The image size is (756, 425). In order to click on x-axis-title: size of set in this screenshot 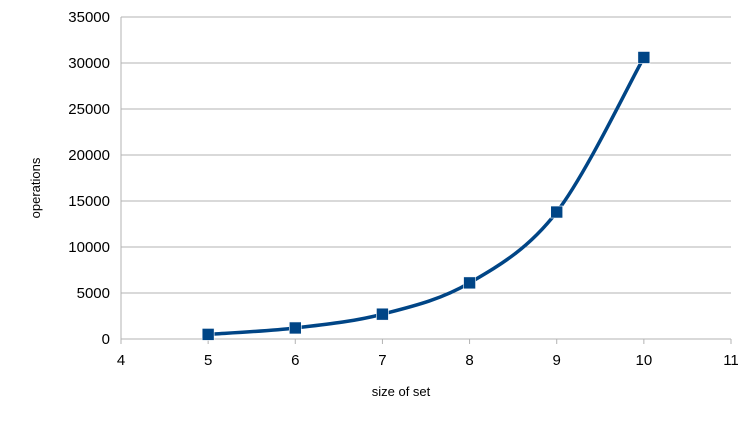, I will do `click(401, 391)`.